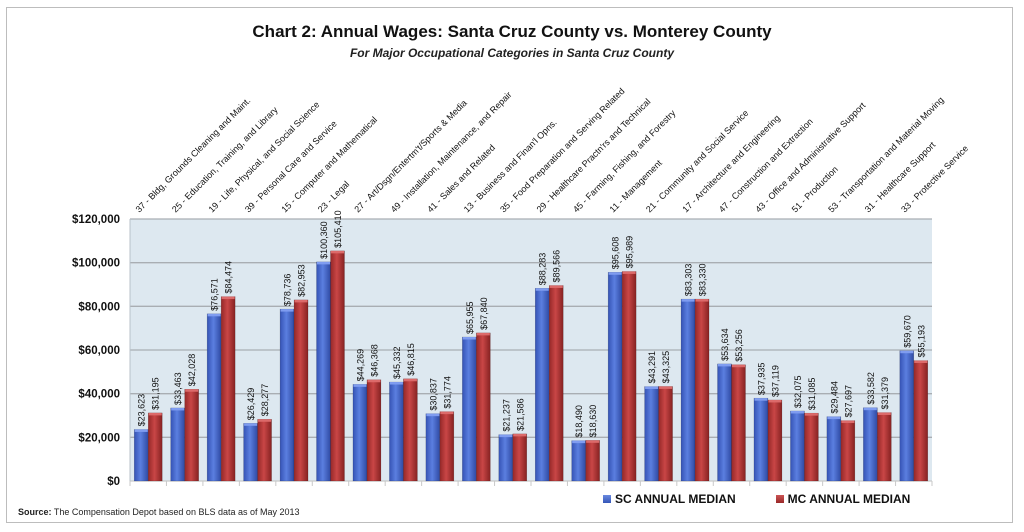 Image resolution: width=1024 pixels, height=532 pixels. What do you see at coordinates (461, 179) in the screenshot?
I see `category-label: 41 - Sales and Related` at bounding box center [461, 179].